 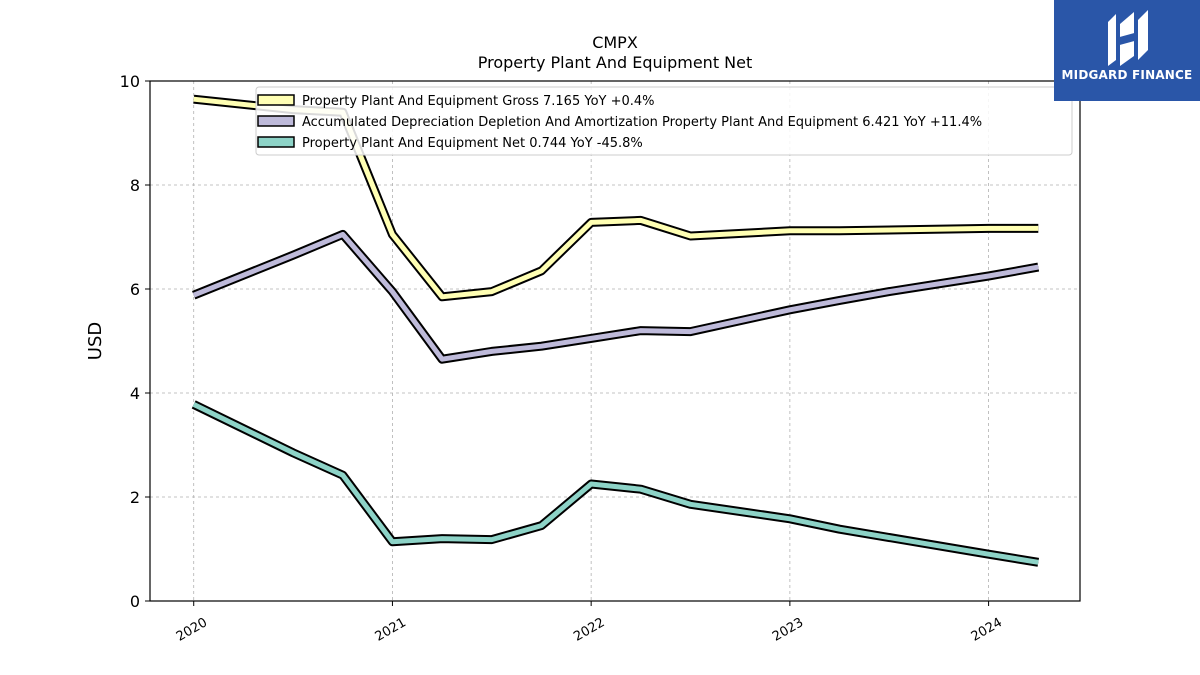 I want to click on y-axis-label: USD, so click(x=95, y=341).